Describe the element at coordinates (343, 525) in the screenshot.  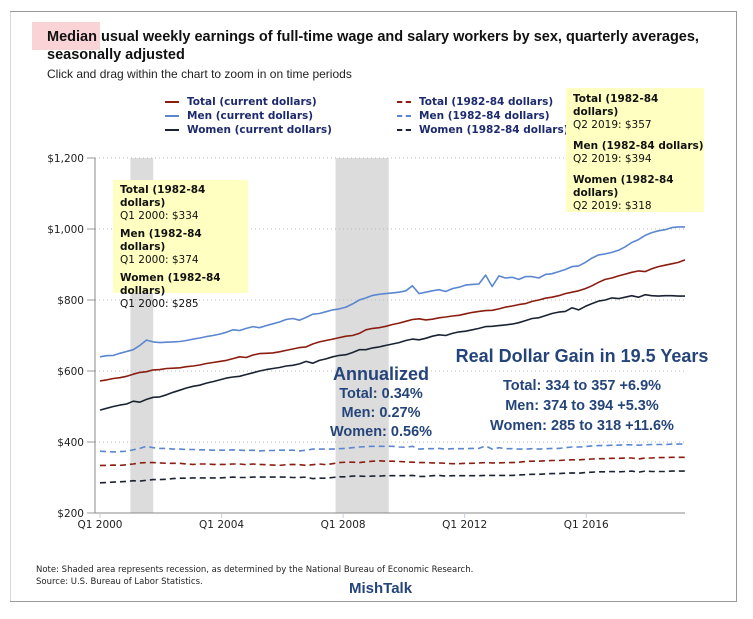
I see `x-tick-label: Q1 2008` at that location.